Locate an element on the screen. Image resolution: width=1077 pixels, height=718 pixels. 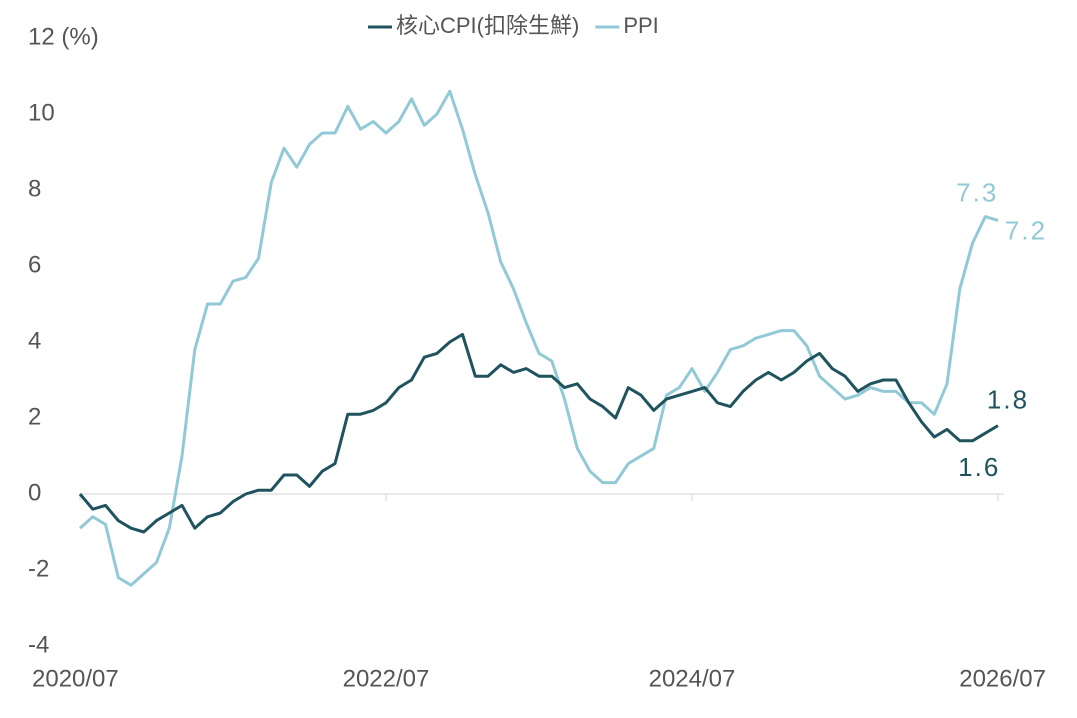
y-tick-label: -4 is located at coordinates (38, 644).